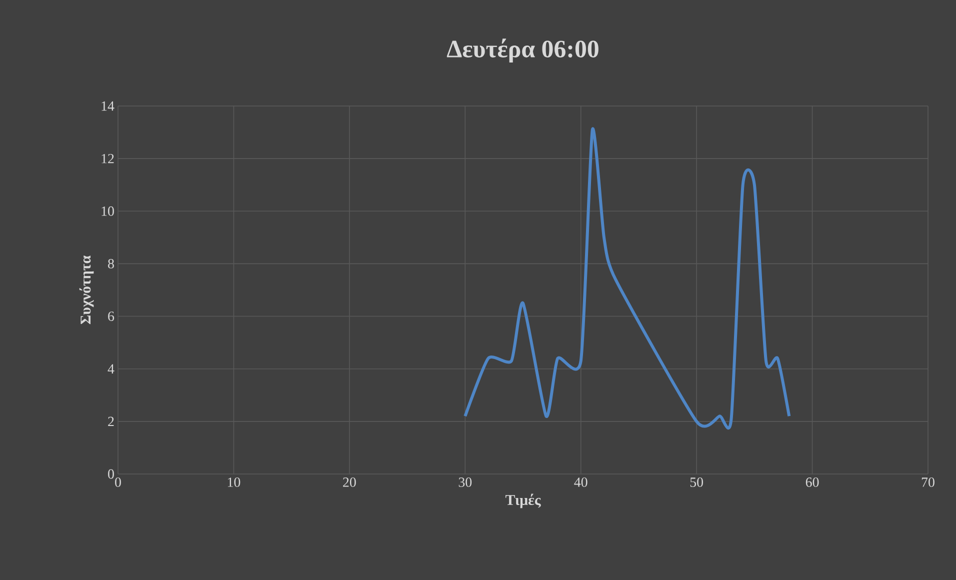 This screenshot has width=956, height=580. What do you see at coordinates (118, 482) in the screenshot?
I see `x-tick-label: 0` at bounding box center [118, 482].